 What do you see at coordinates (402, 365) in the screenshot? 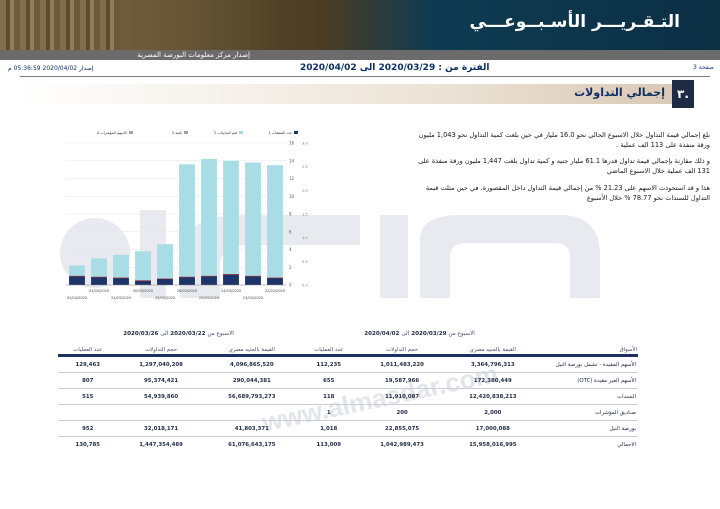
I see `table-cell: 1,011,483,220` at bounding box center [402, 365].